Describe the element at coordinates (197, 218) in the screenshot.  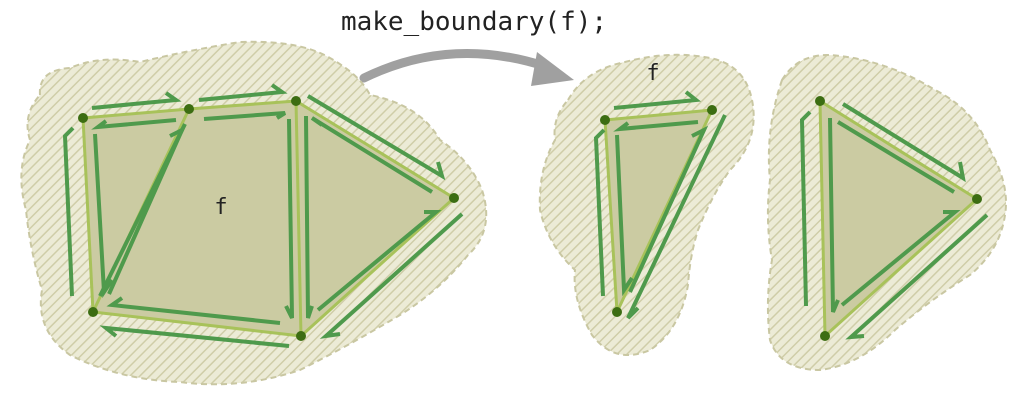
I see `face-quad-center` at that location.